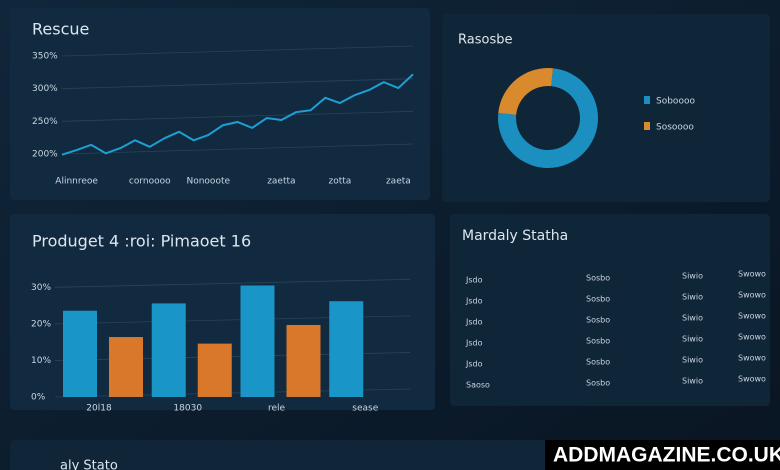 The height and width of the screenshot is (470, 780). What do you see at coordinates (45, 89) in the screenshot?
I see `y-tick-label: 300%` at bounding box center [45, 89].